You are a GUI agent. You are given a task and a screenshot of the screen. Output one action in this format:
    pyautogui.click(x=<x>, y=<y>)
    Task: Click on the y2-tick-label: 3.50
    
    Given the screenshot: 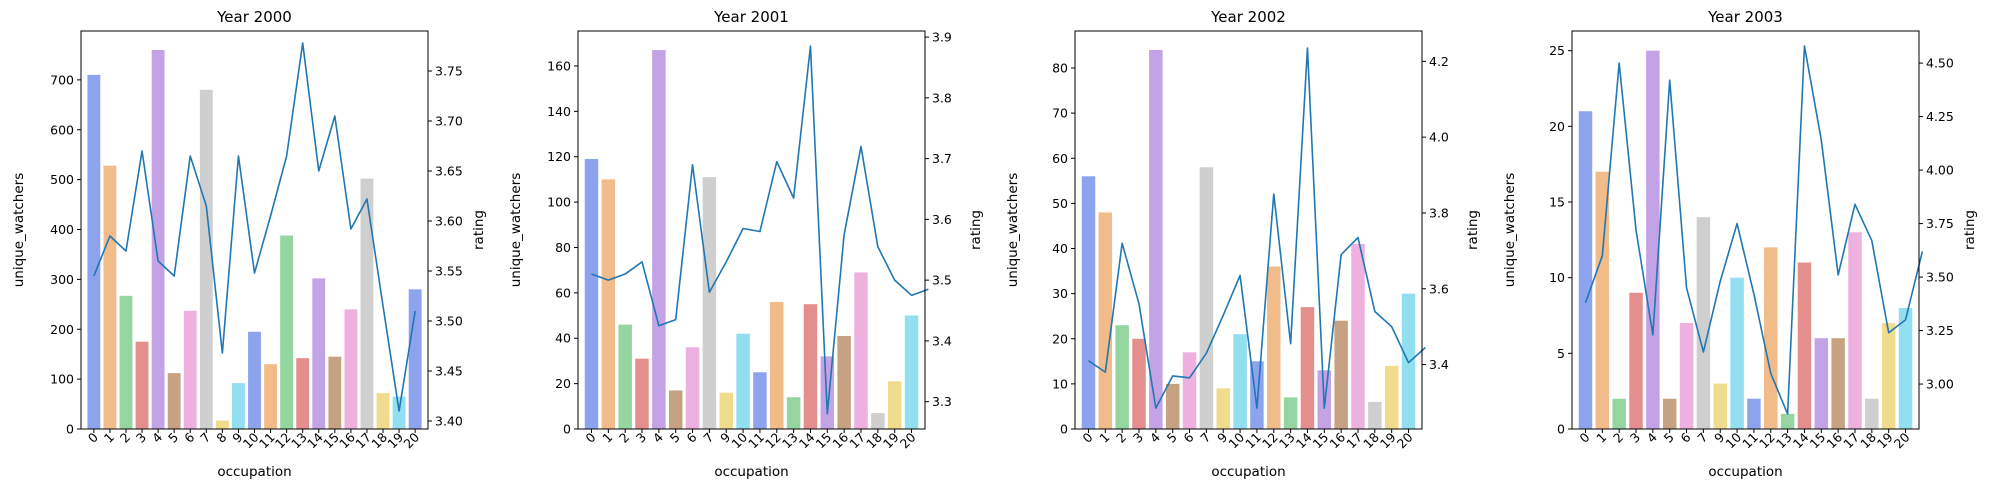 What is the action you would take?
    pyautogui.click(x=1940, y=277)
    